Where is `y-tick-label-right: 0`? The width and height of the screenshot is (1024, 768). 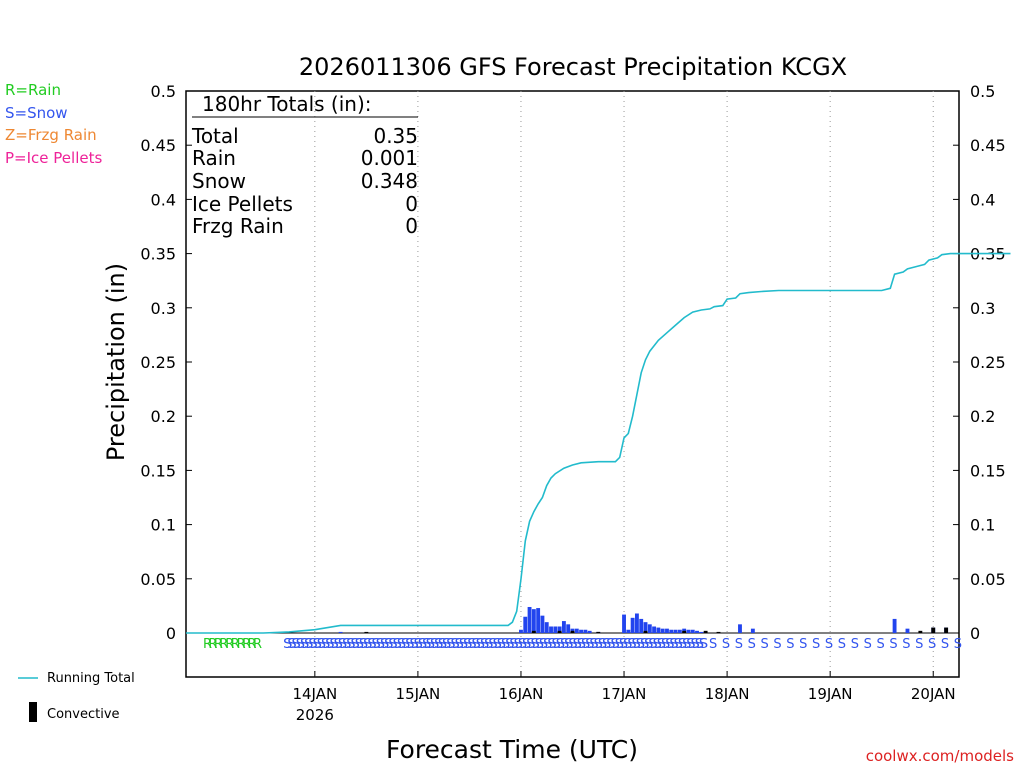 y-tick-label-right: 0 is located at coordinates (975, 633).